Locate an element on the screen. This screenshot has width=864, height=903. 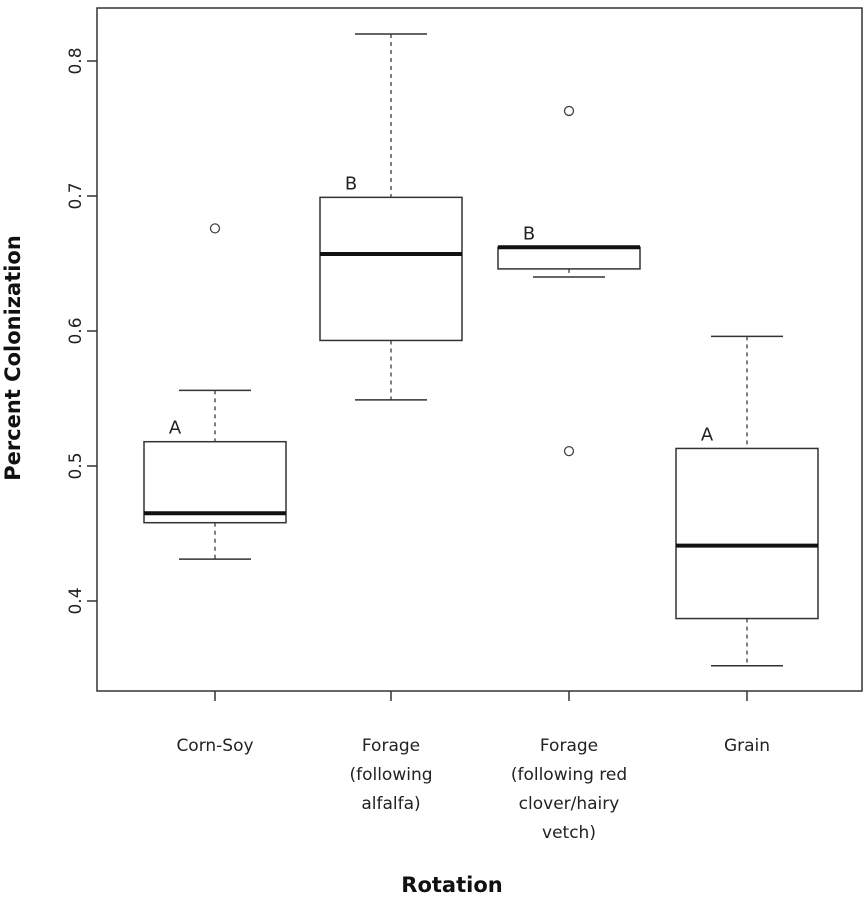
x-category-label: (following red is located at coordinates (569, 775).